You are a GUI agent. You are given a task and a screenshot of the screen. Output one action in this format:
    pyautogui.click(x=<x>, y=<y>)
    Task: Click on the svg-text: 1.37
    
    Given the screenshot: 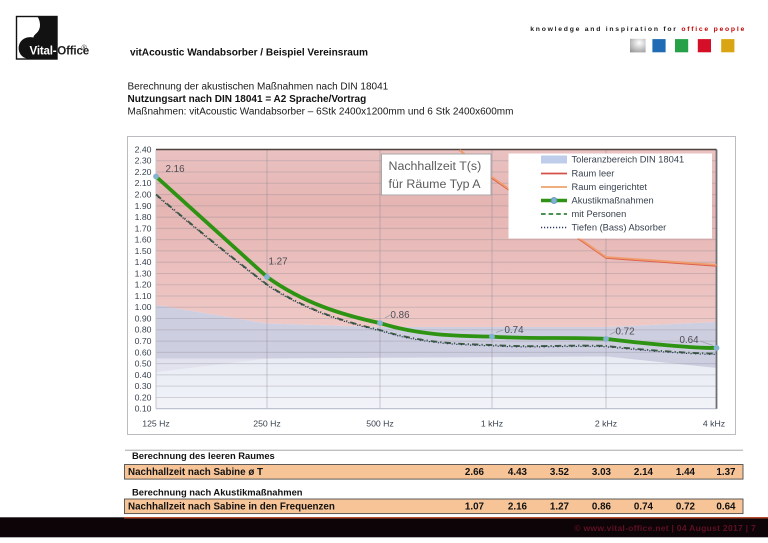 What is the action you would take?
    pyautogui.click(x=726, y=472)
    